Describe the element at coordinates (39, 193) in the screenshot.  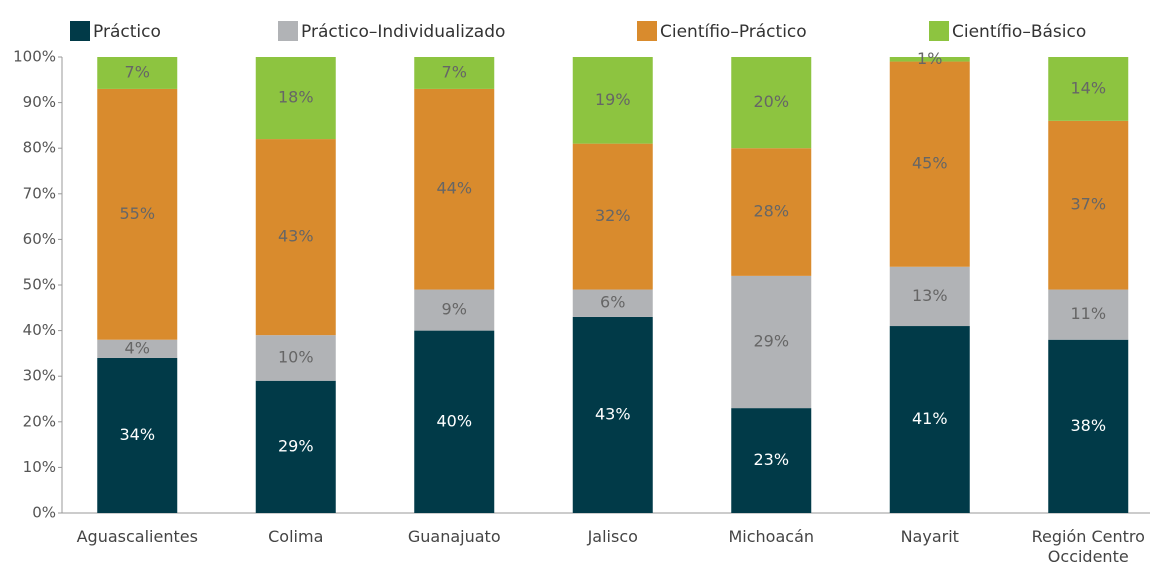
I see `y-tick-label: 70%` at that location.